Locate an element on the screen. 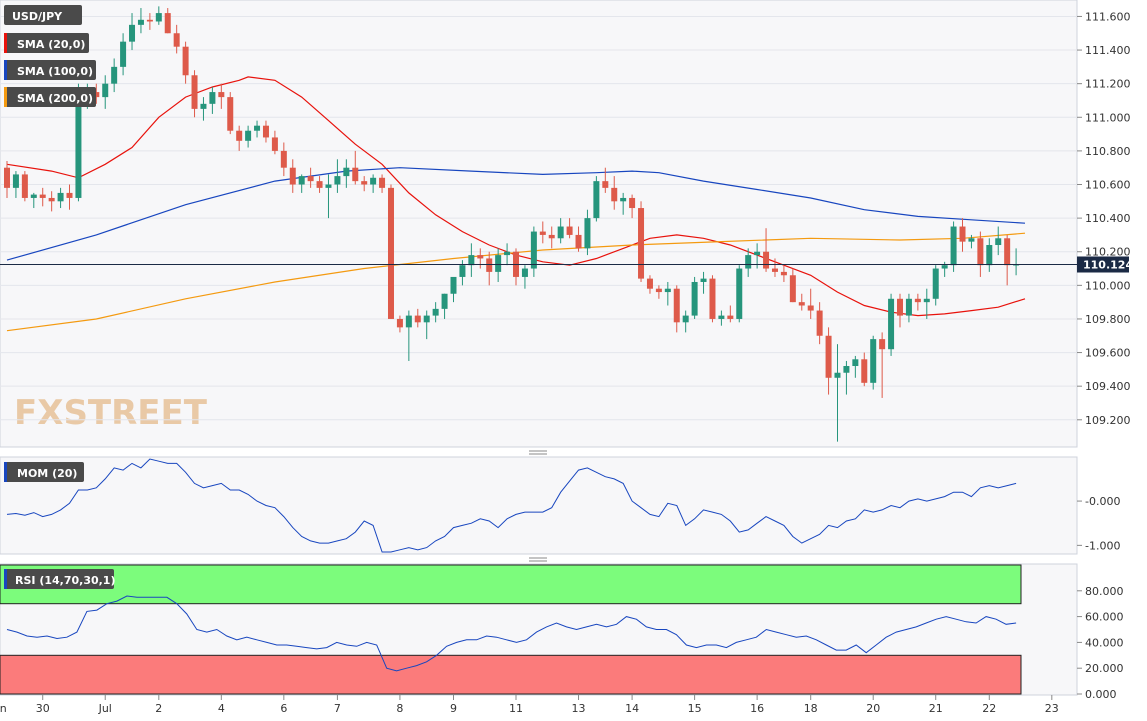 Image resolution: width=1147 pixels, height=721 pixels. price-tick-label: 109.400 is located at coordinates (1108, 386).